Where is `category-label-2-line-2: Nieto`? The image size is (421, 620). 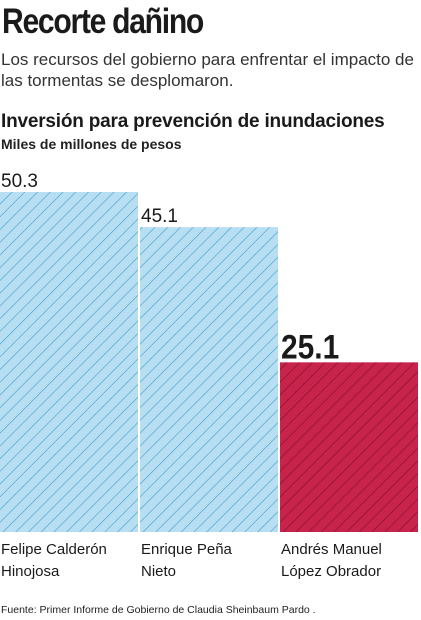
category-label-2-line-2: Nieto is located at coordinates (158, 571).